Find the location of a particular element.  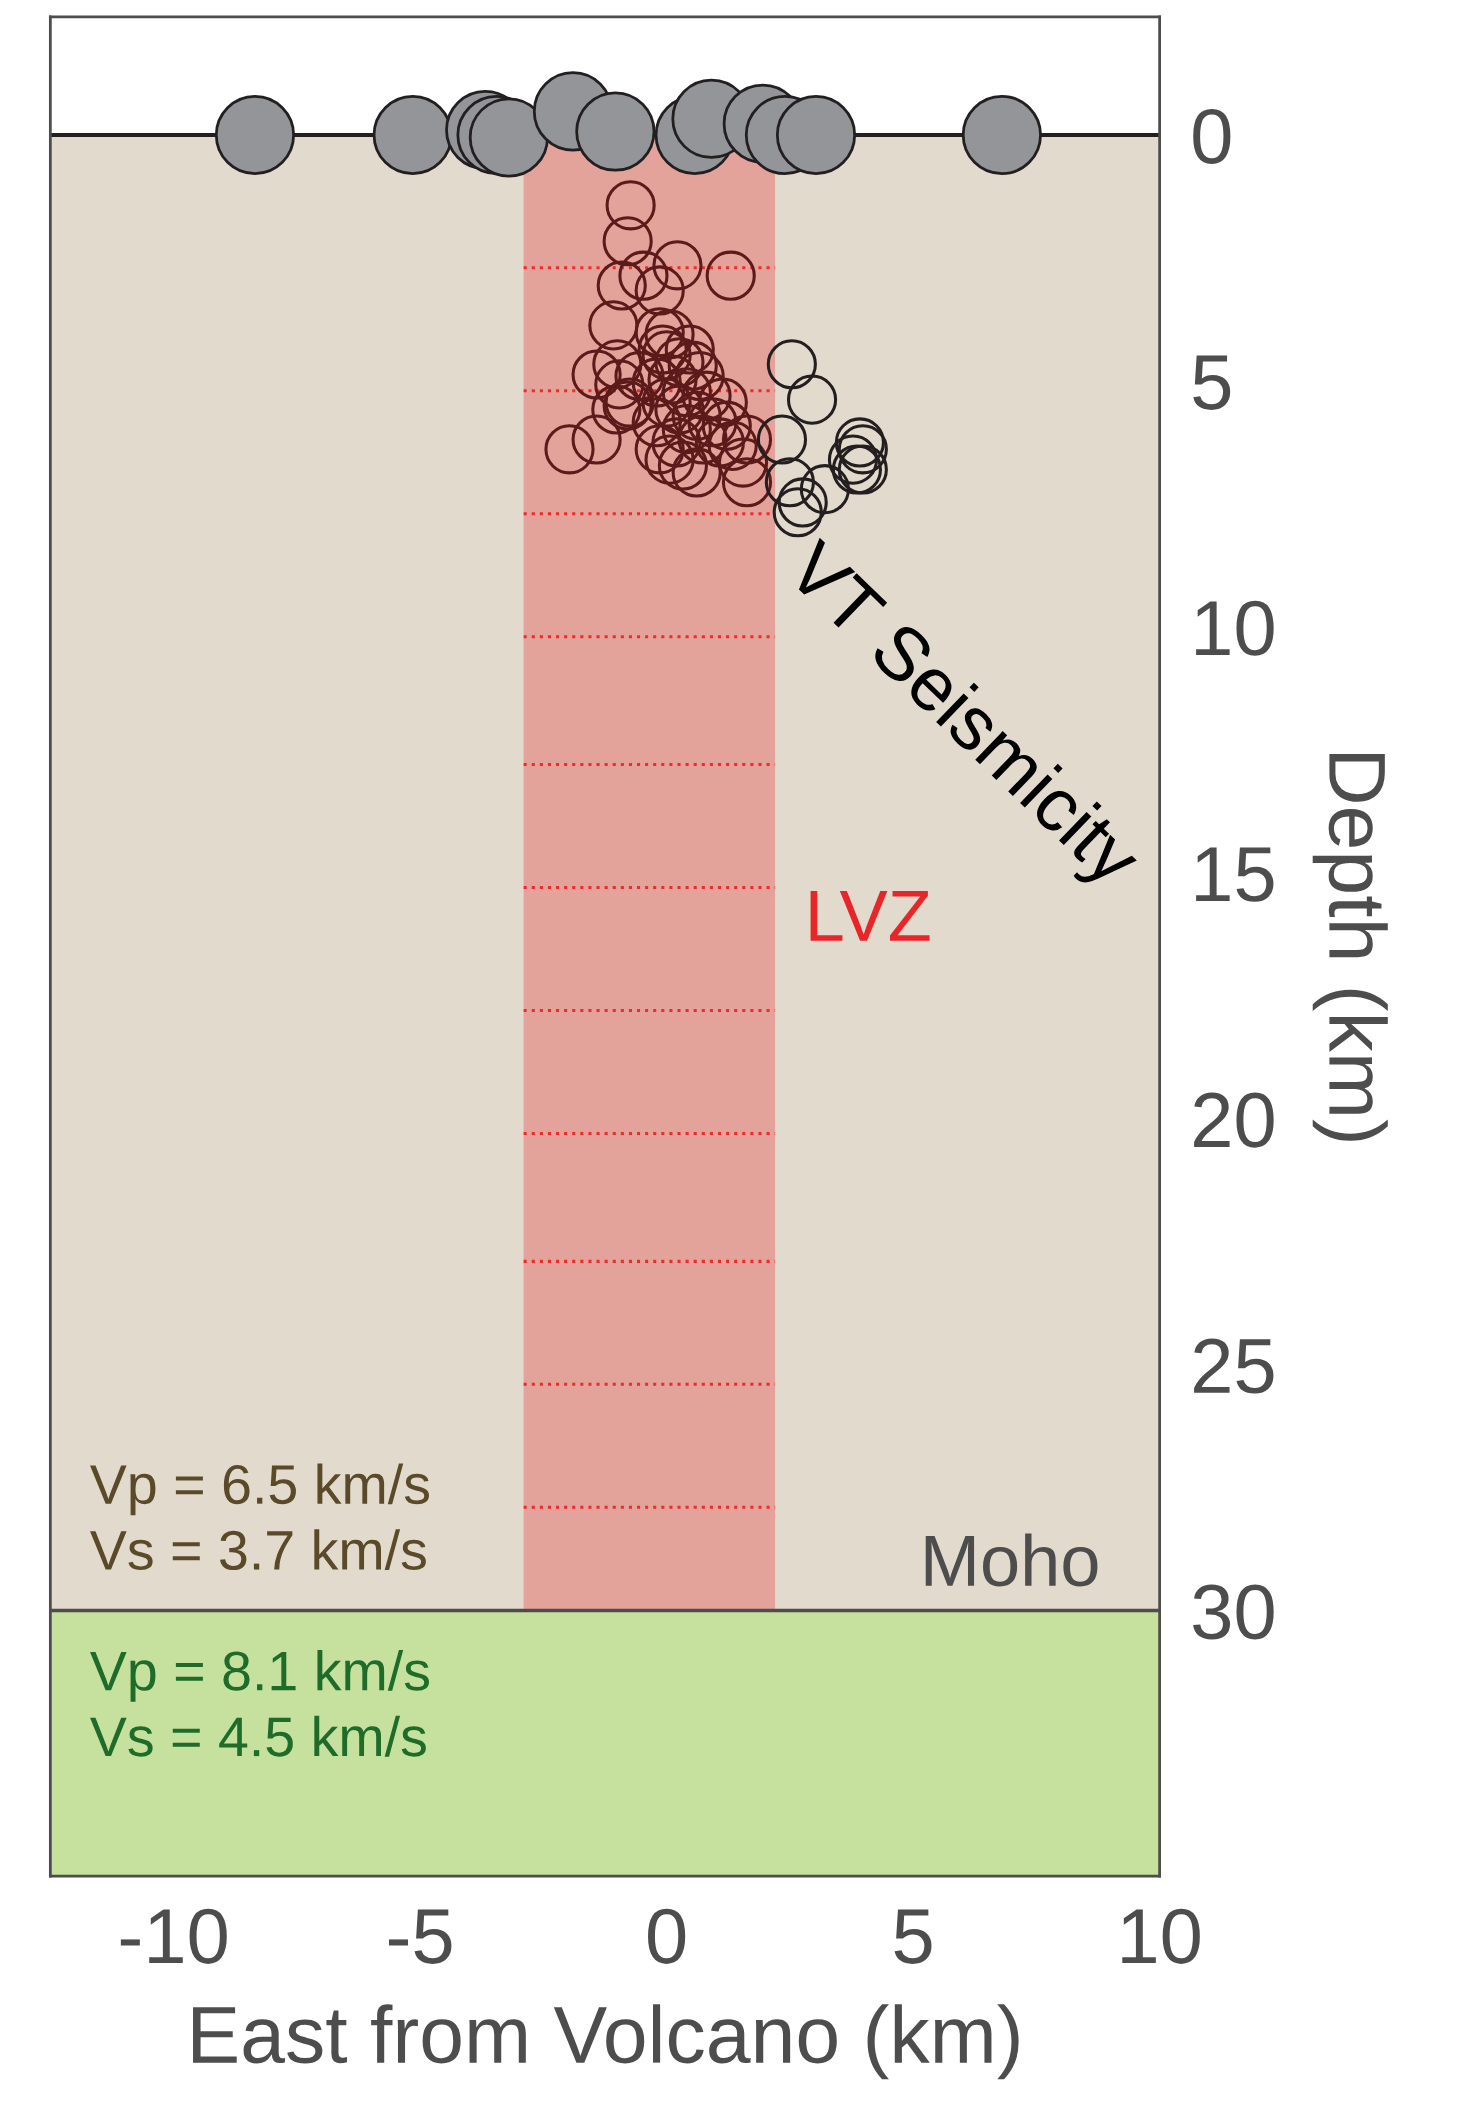

ref-line-label: Moho is located at coordinates (1011, 1560).